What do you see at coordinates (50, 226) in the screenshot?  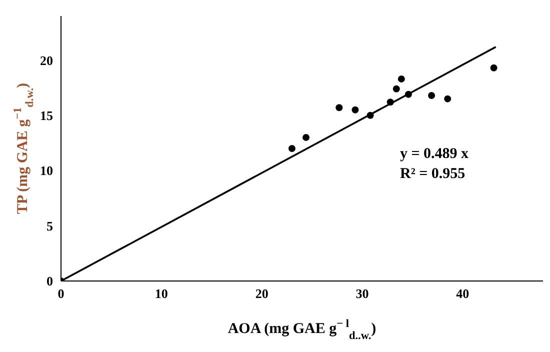 I see `y-tick-label: 5` at bounding box center [50, 226].